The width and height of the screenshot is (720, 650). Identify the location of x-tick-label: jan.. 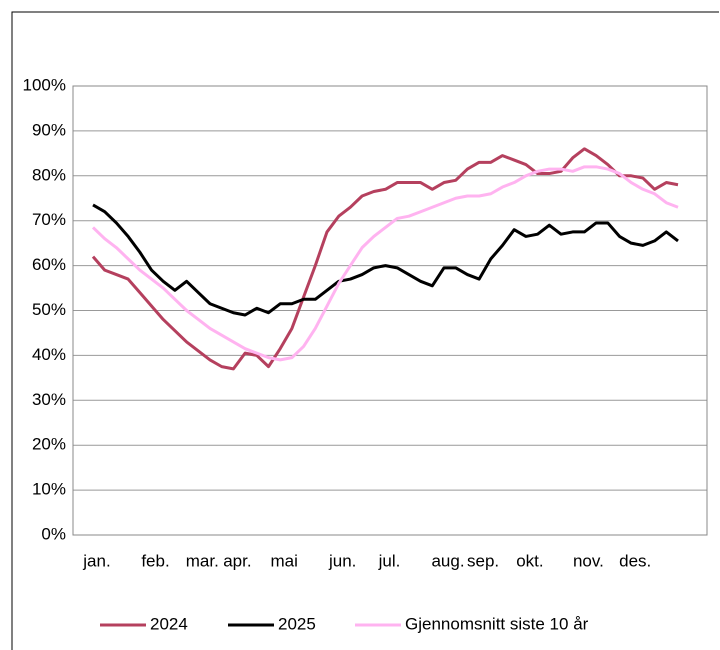
(96, 560).